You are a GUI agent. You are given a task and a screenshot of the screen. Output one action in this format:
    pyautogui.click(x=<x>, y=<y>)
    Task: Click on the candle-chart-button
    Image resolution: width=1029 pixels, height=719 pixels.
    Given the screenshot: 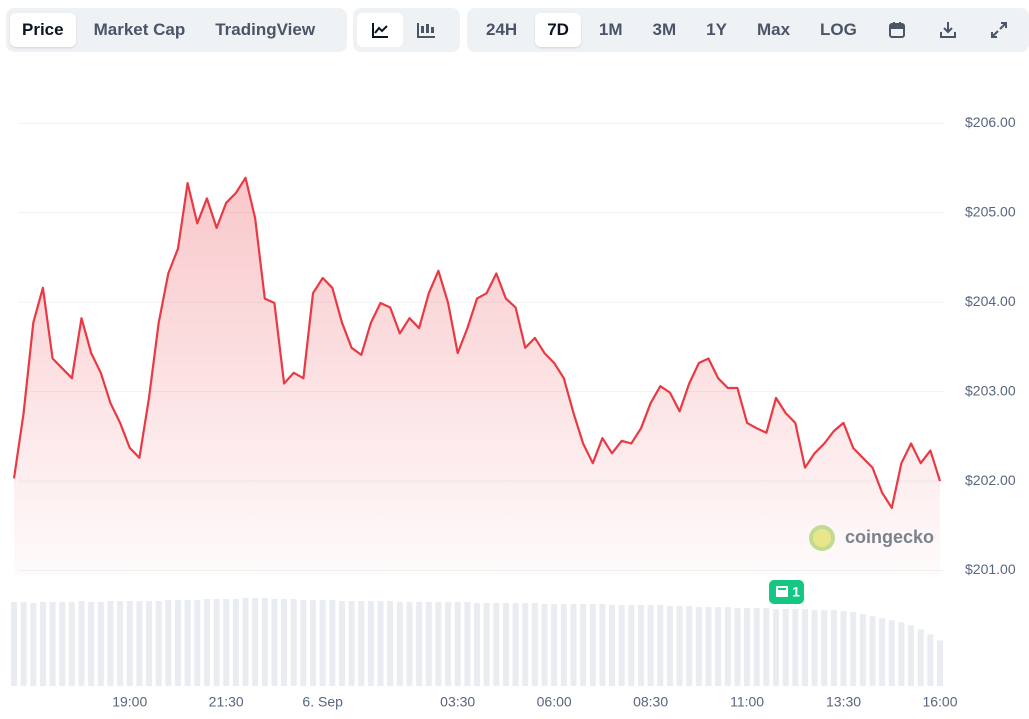 What is the action you would take?
    pyautogui.click(x=426, y=30)
    